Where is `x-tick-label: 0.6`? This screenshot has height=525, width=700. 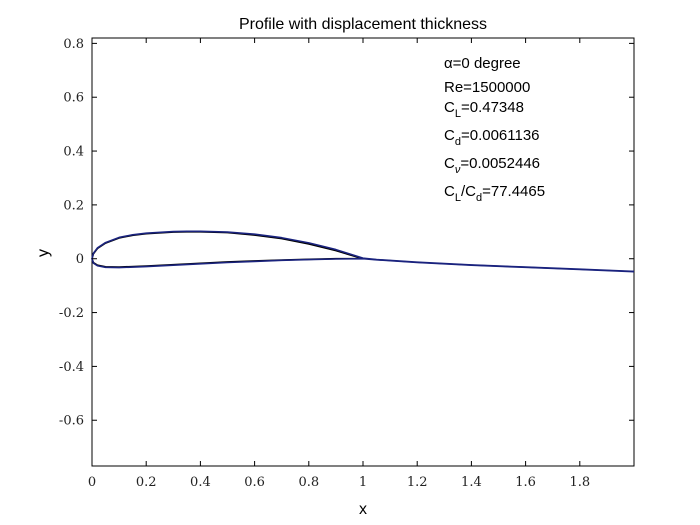
x-tick-label: 0.6 is located at coordinates (254, 482).